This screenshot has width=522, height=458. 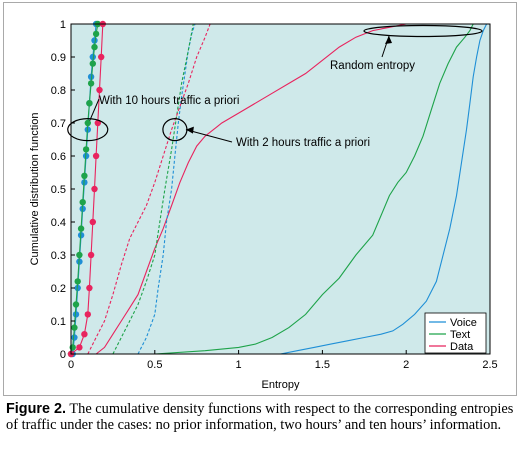 What do you see at coordinates (169, 101) in the screenshot?
I see `annotation-10h: With 10 hours traffic a priori` at bounding box center [169, 101].